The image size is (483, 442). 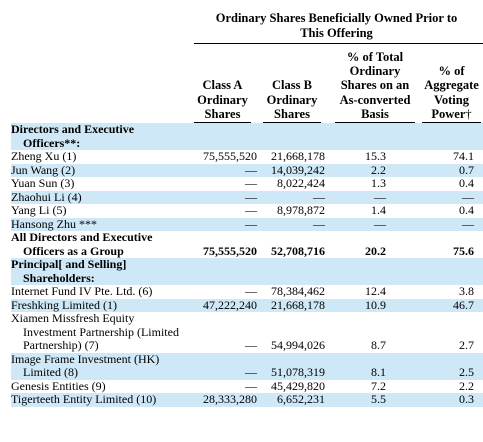 I want to click on pct-voting-power-cell: 2.7, so click(x=466, y=345).